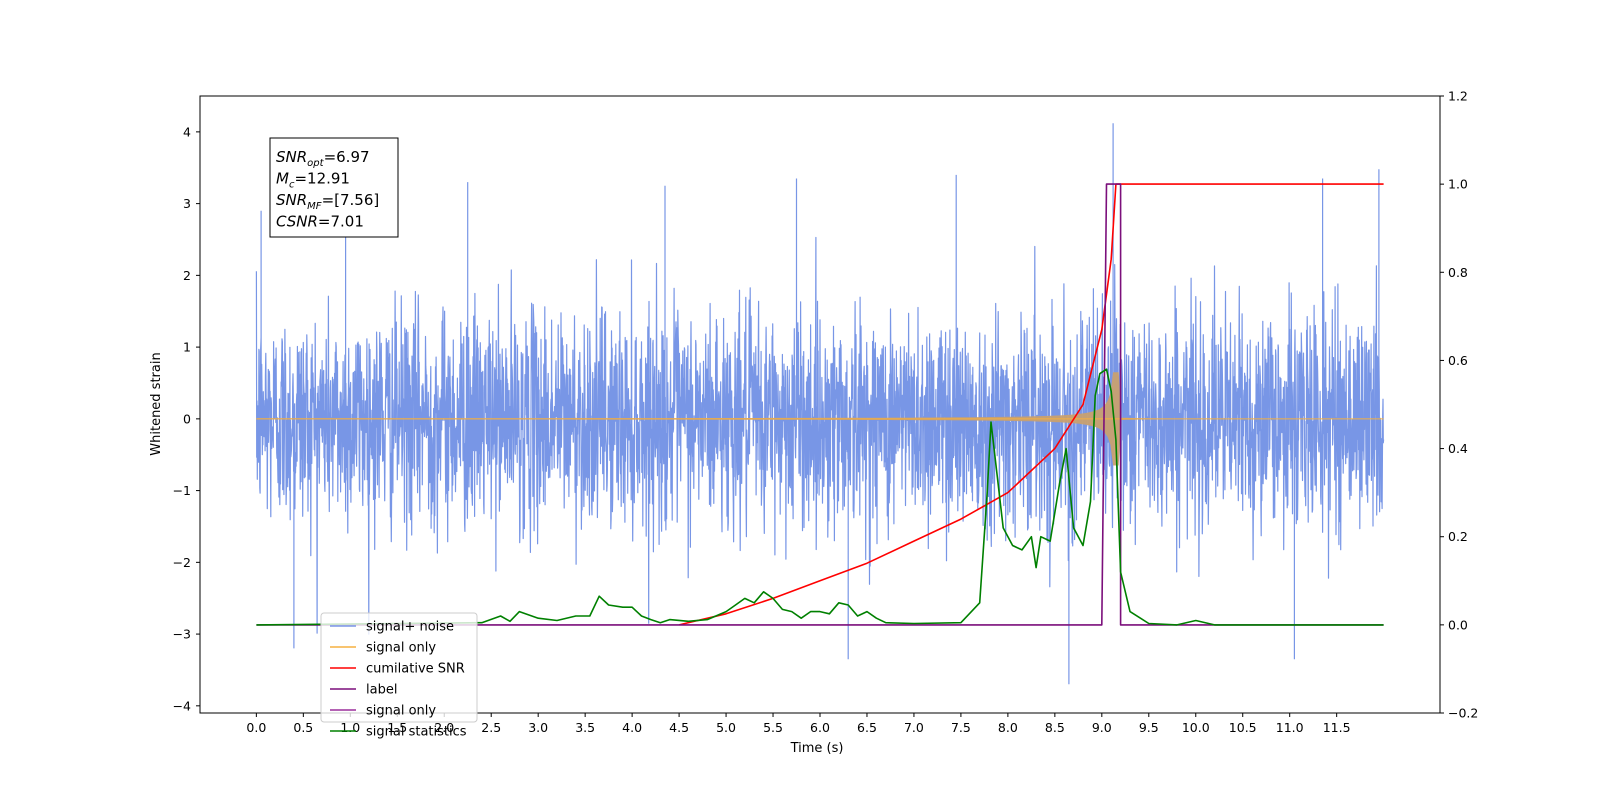 The image size is (1600, 804). What do you see at coordinates (1463, 713) in the screenshot?
I see `y-right-tick-label: −0.2` at bounding box center [1463, 713].